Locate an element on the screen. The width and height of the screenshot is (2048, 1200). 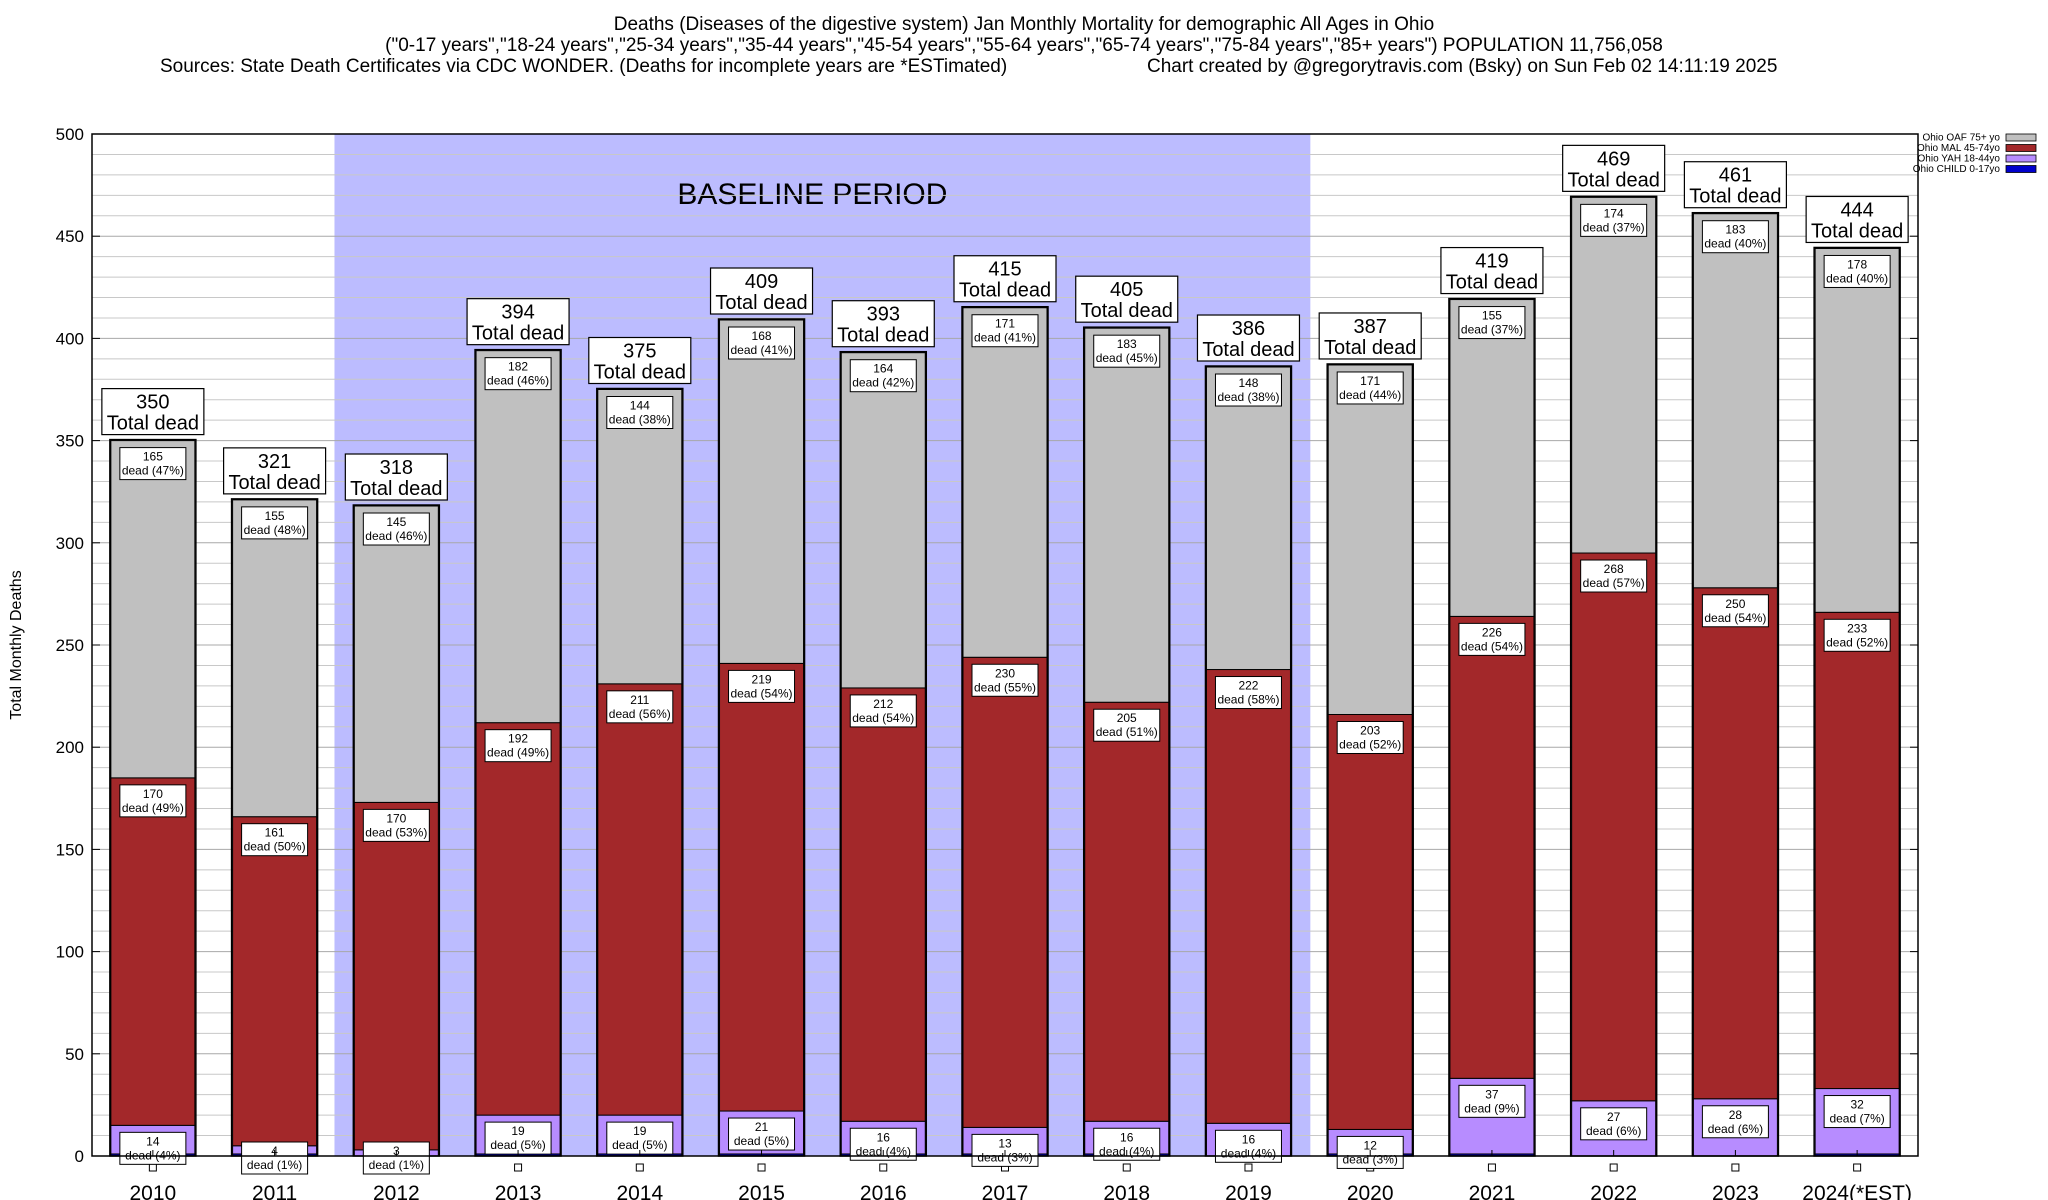
baseline-annotation: BASELINE PERIOD is located at coordinates (812, 194).